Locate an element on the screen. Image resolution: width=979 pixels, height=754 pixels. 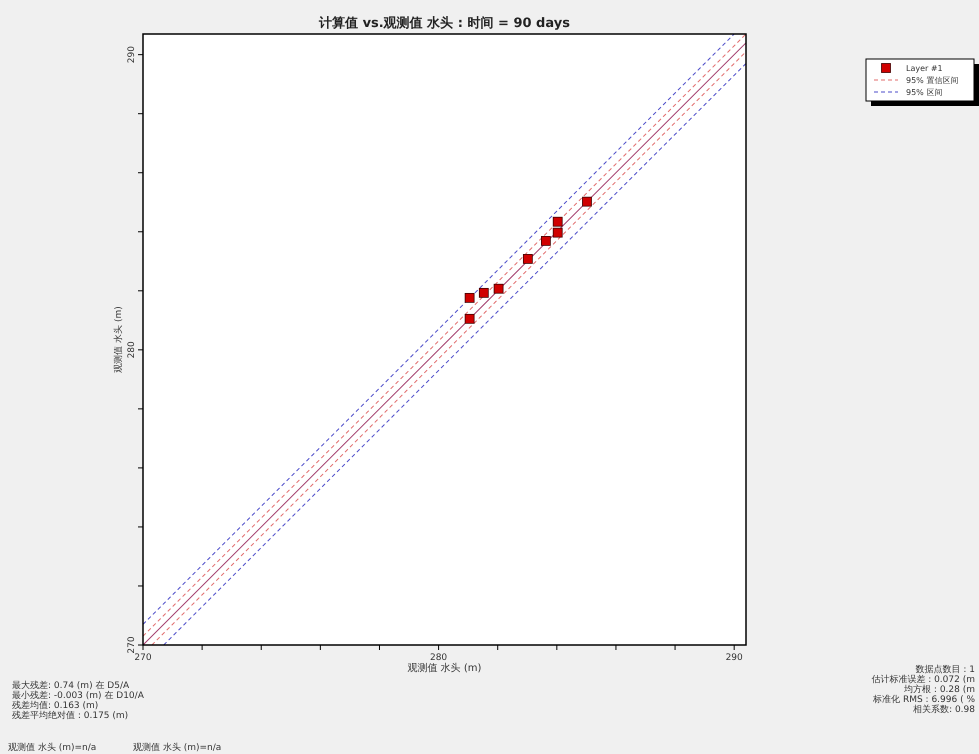
y-axis-title: 观测值 水头 (m) is located at coordinates (118, 339).